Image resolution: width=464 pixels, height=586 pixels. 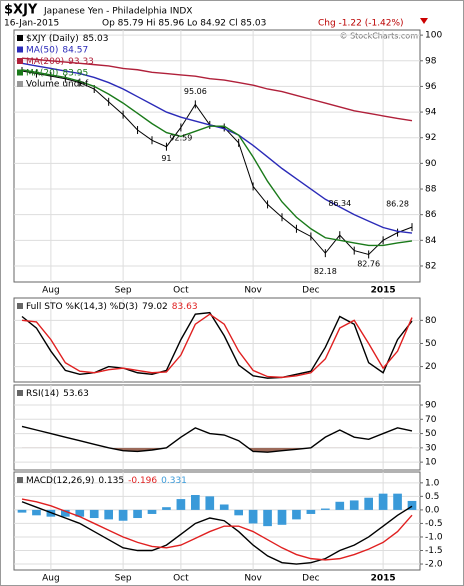 I want to click on down-arrow, so click(x=424, y=21).